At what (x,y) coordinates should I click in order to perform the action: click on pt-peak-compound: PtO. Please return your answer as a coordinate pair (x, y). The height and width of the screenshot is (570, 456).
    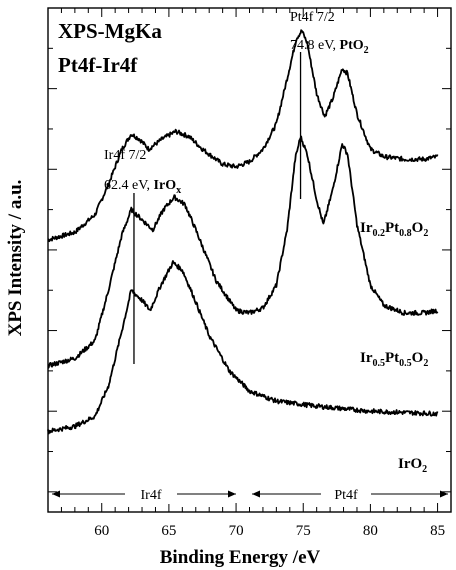
    Looking at the image, I should click on (352, 45).